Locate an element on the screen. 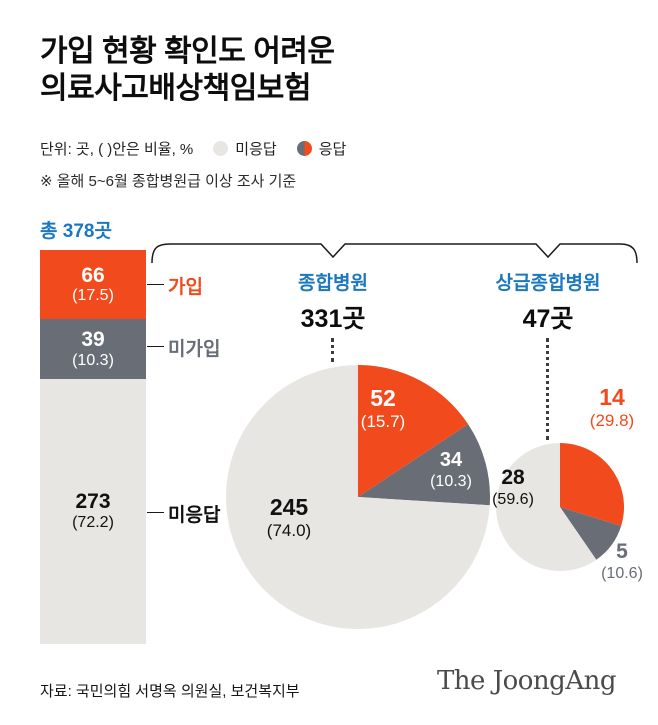  title-line-2: 의료사고배상책임보험 is located at coordinates (175, 88).